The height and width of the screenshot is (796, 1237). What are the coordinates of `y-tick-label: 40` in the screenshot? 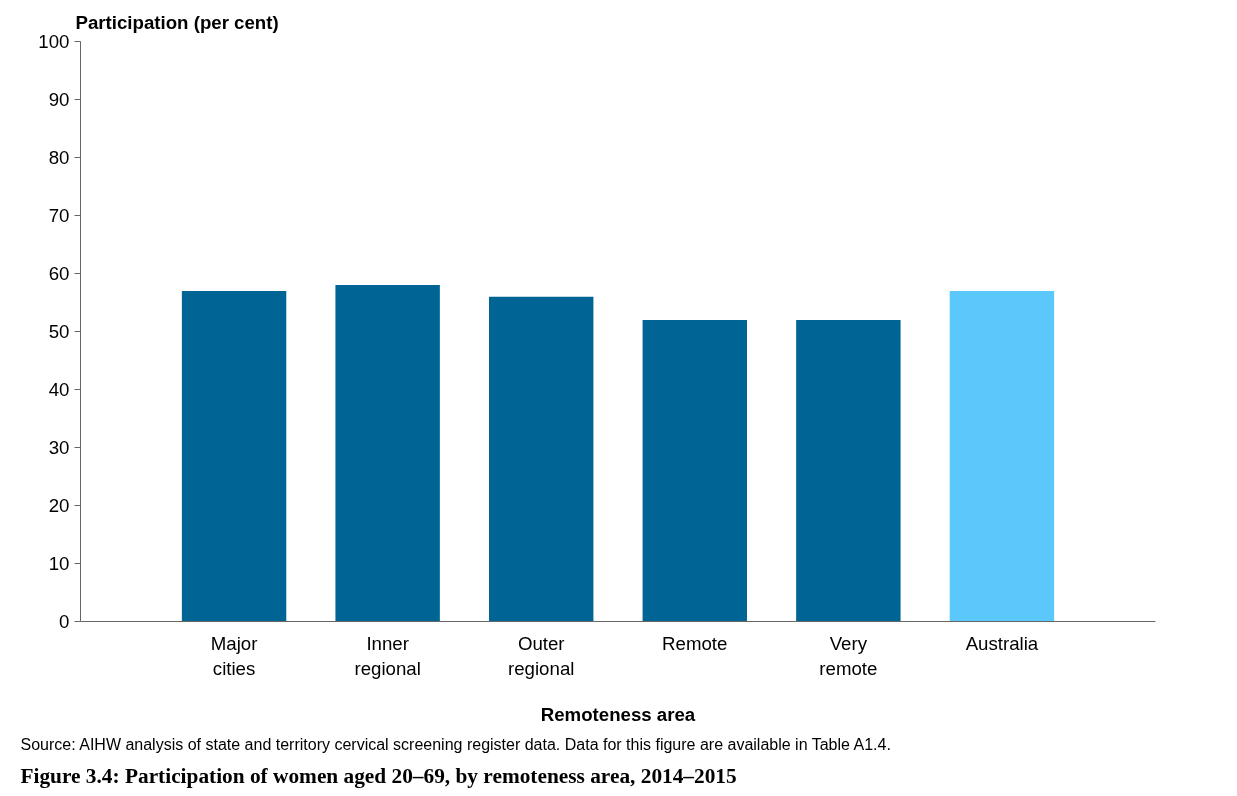 It's located at (59, 389).